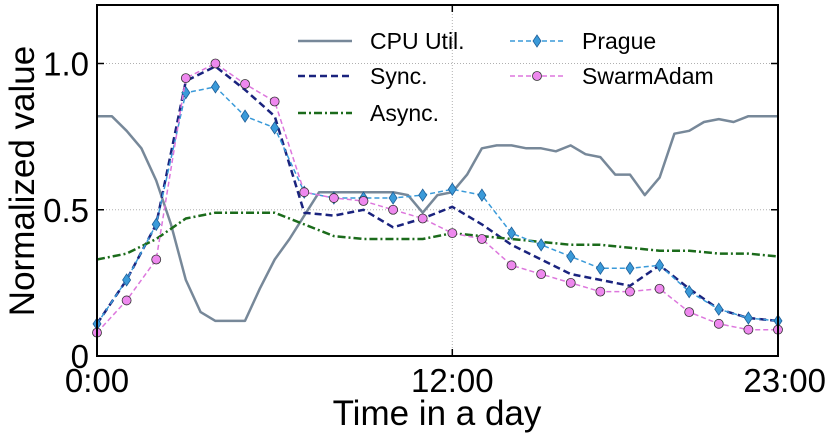 This screenshot has width=830, height=440. Describe the element at coordinates (506, 77) in the screenshot. I see `legend: CPU Util. Sync. Async. Prague SwarmAdam` at that location.